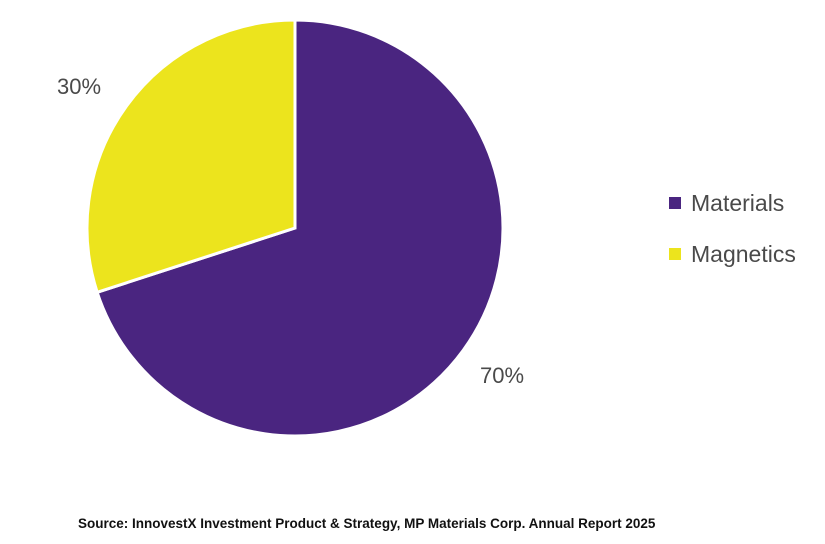 The height and width of the screenshot is (544, 825). I want to click on slice-label-magnetics: 30%, so click(79, 86).